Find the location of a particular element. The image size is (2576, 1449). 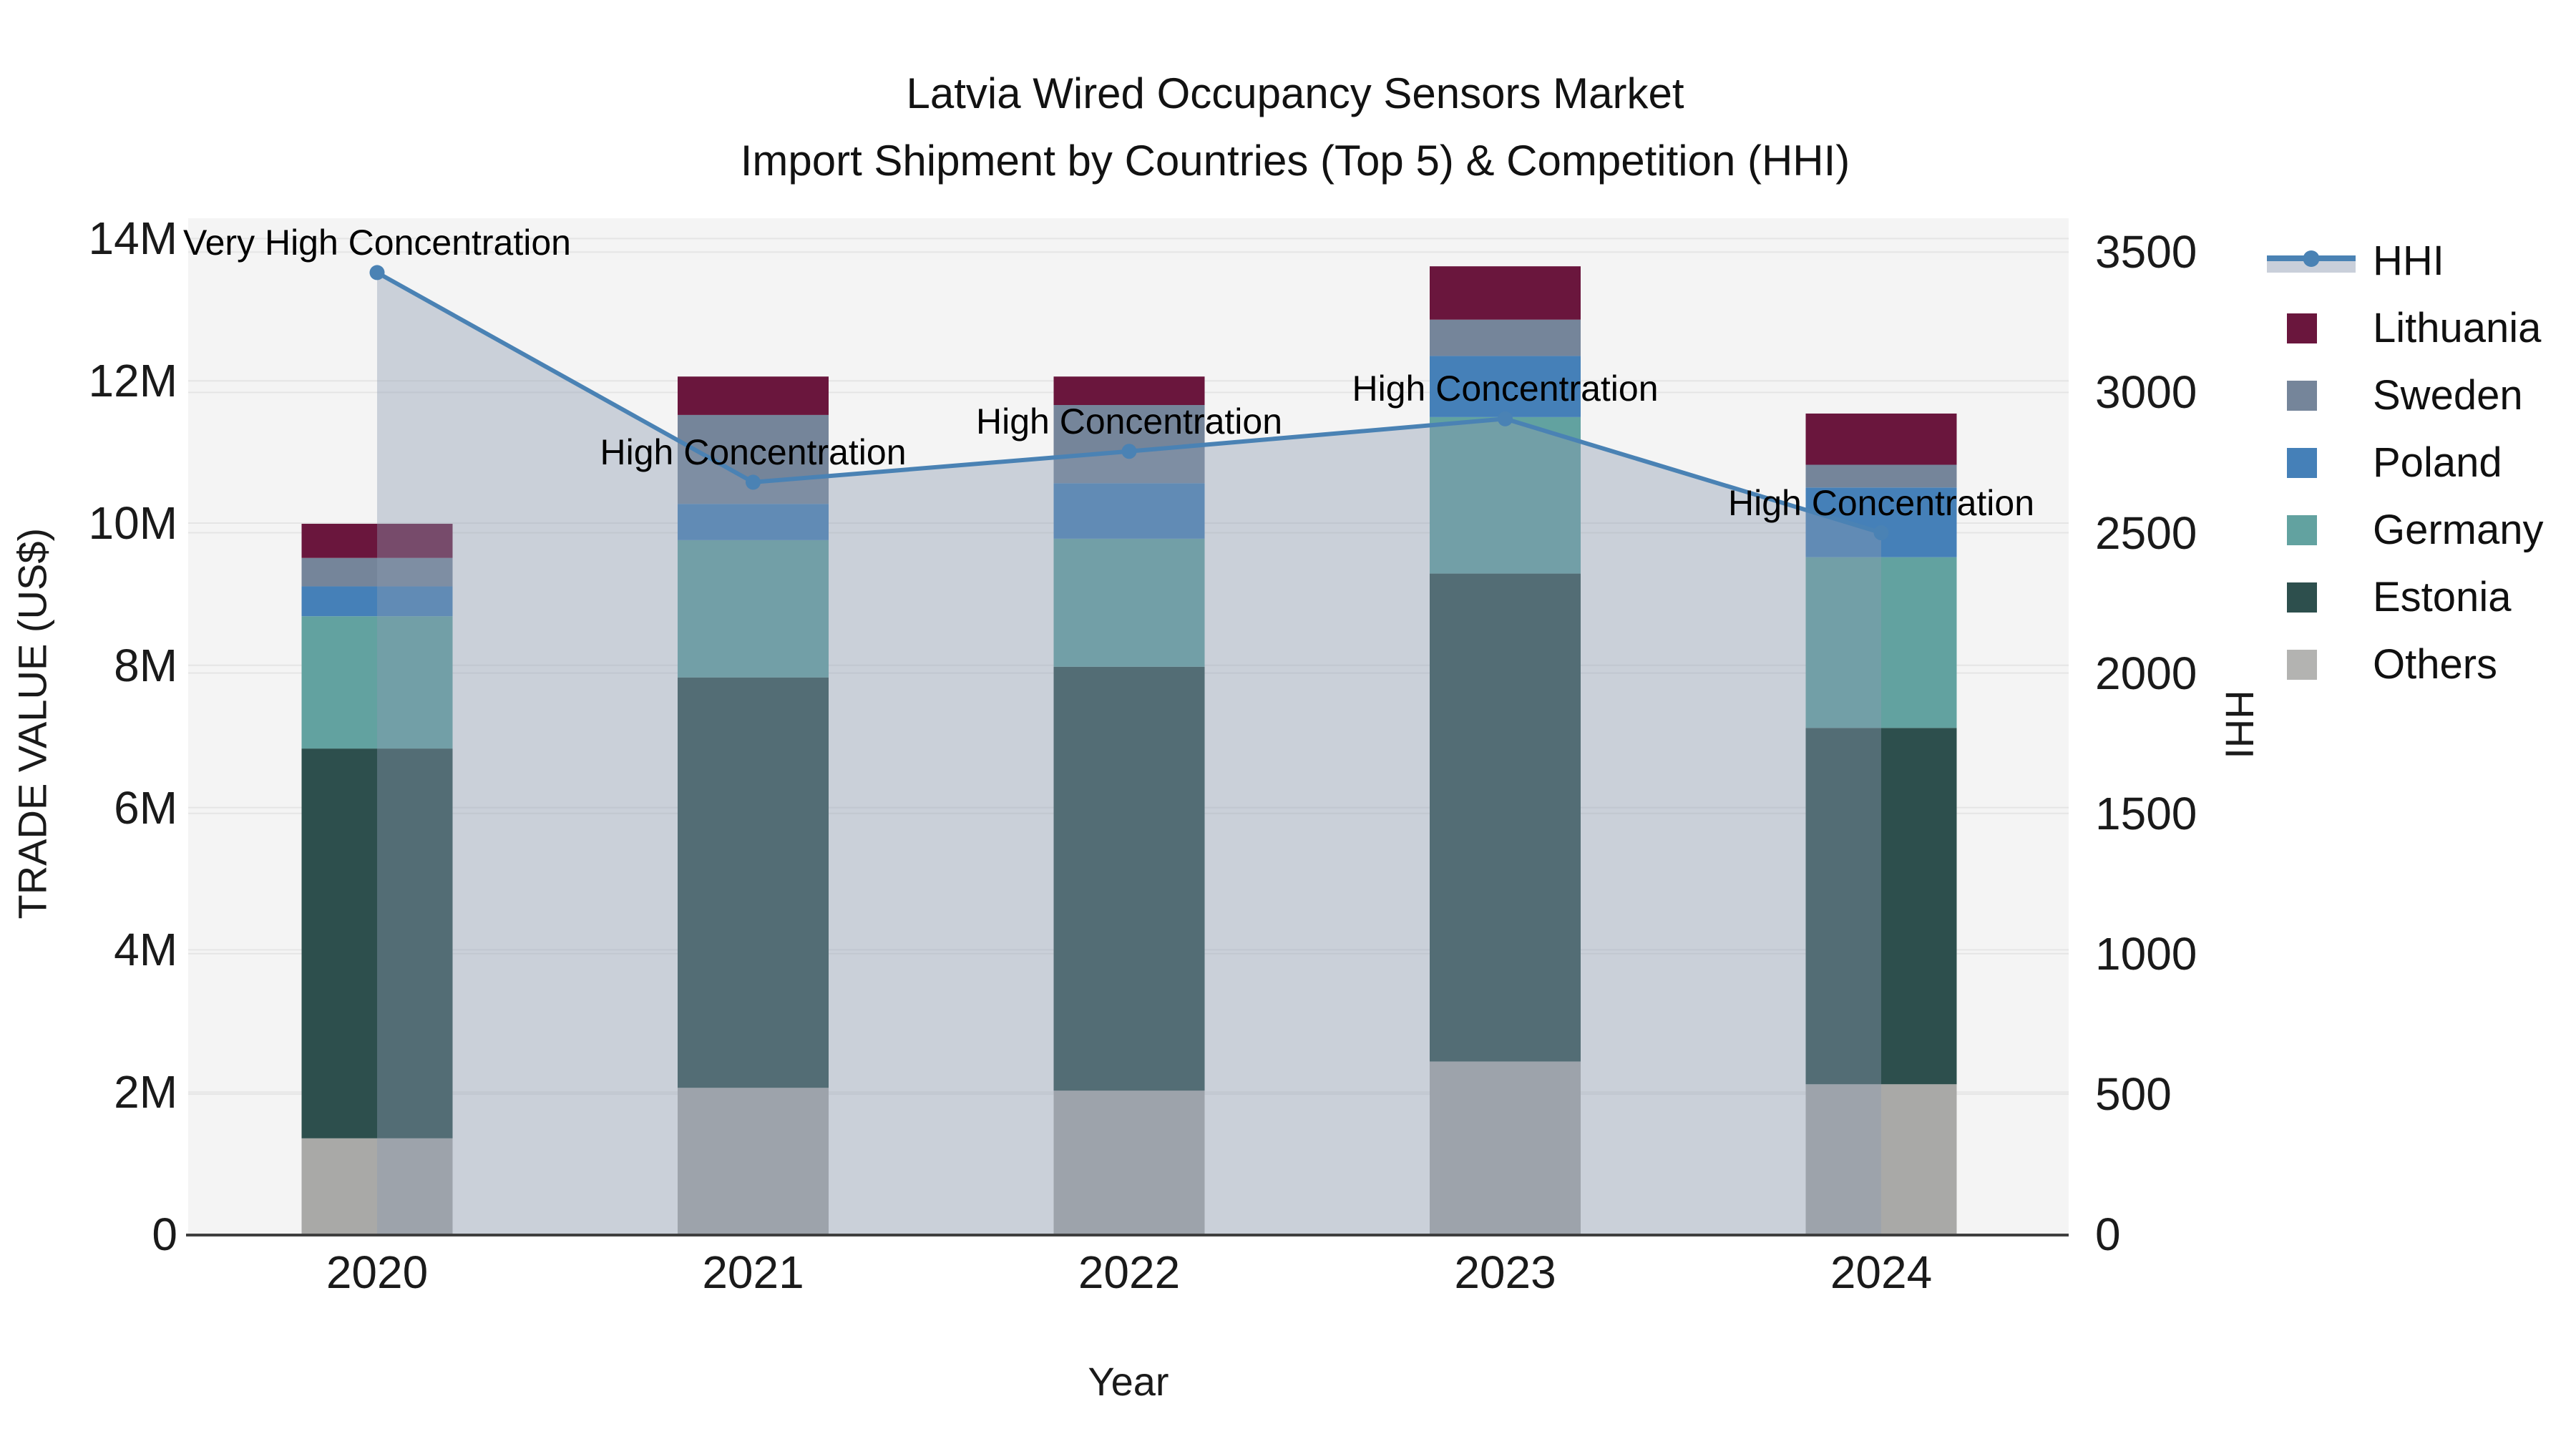

bar-segment-lithuania-2023 is located at coordinates (1505, 293).